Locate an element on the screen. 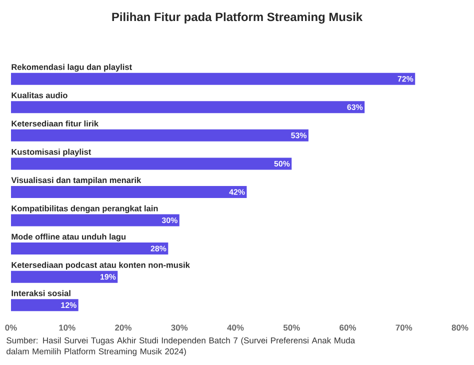 This screenshot has width=474, height=365. x-tick-label: 20% is located at coordinates (123, 327).